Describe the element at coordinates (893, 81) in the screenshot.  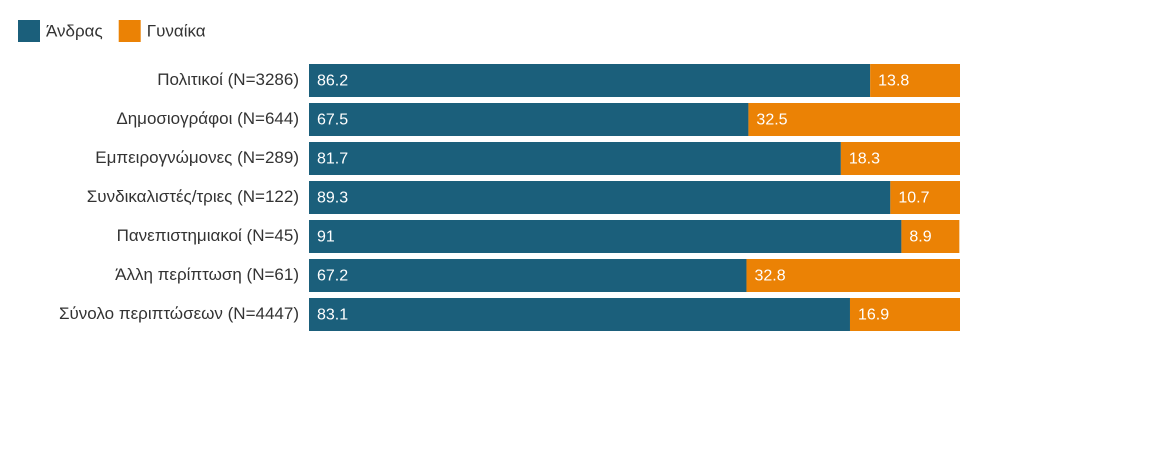
I see `data-label: 13.8` at that location.